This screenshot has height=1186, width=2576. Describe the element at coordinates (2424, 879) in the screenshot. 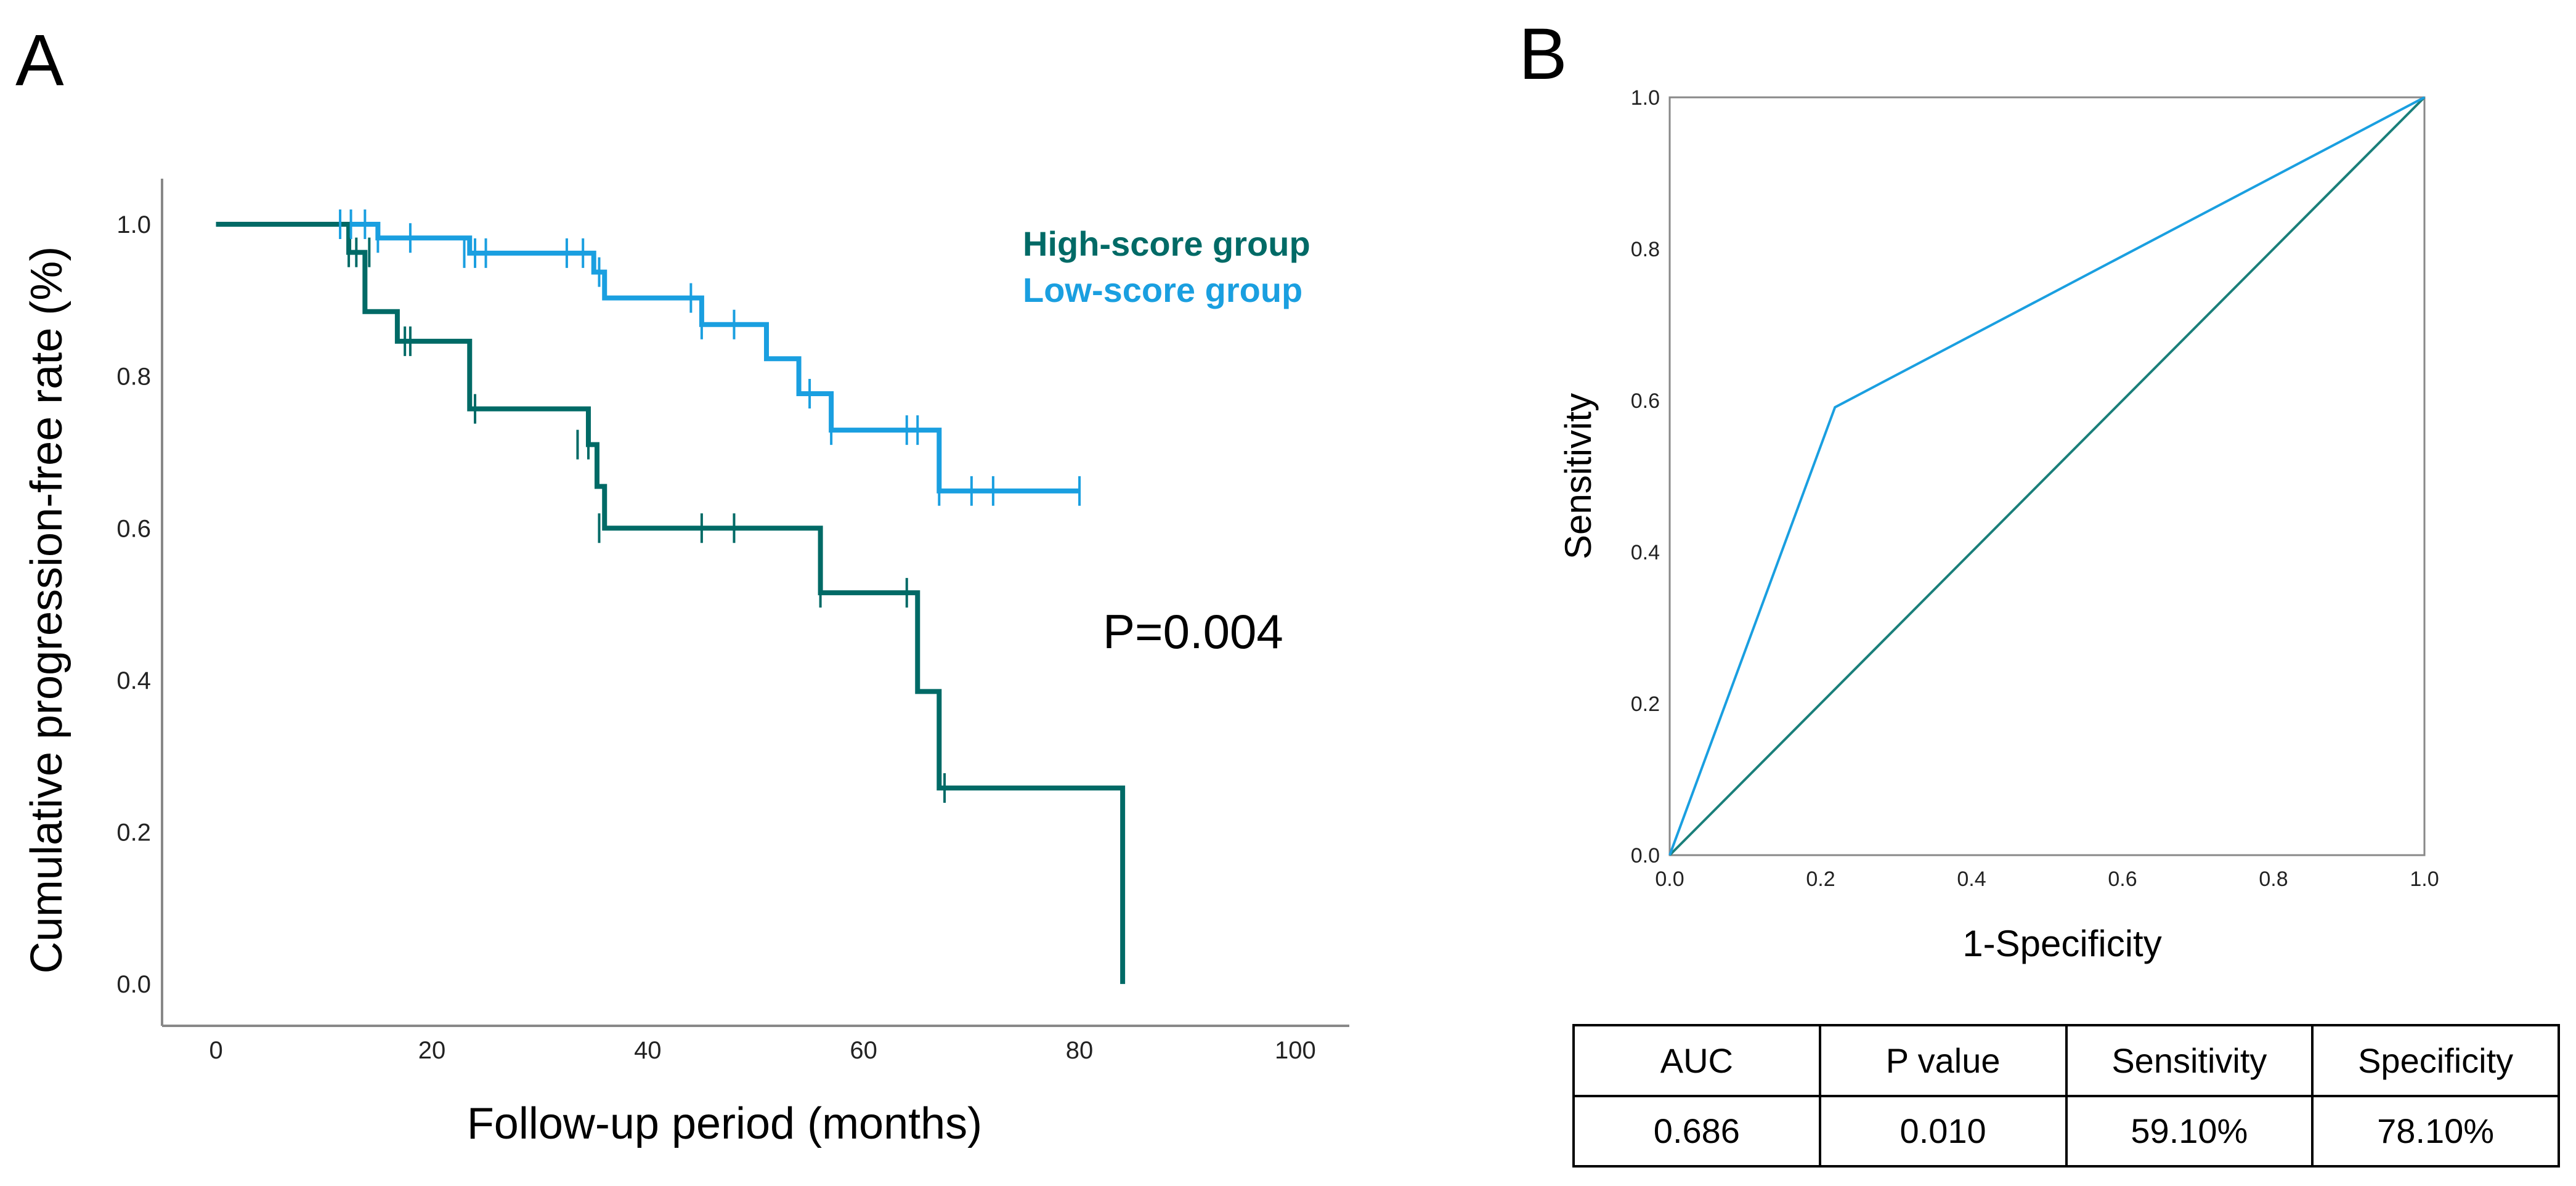

I see `roc-x-tick-label: 1.0` at that location.